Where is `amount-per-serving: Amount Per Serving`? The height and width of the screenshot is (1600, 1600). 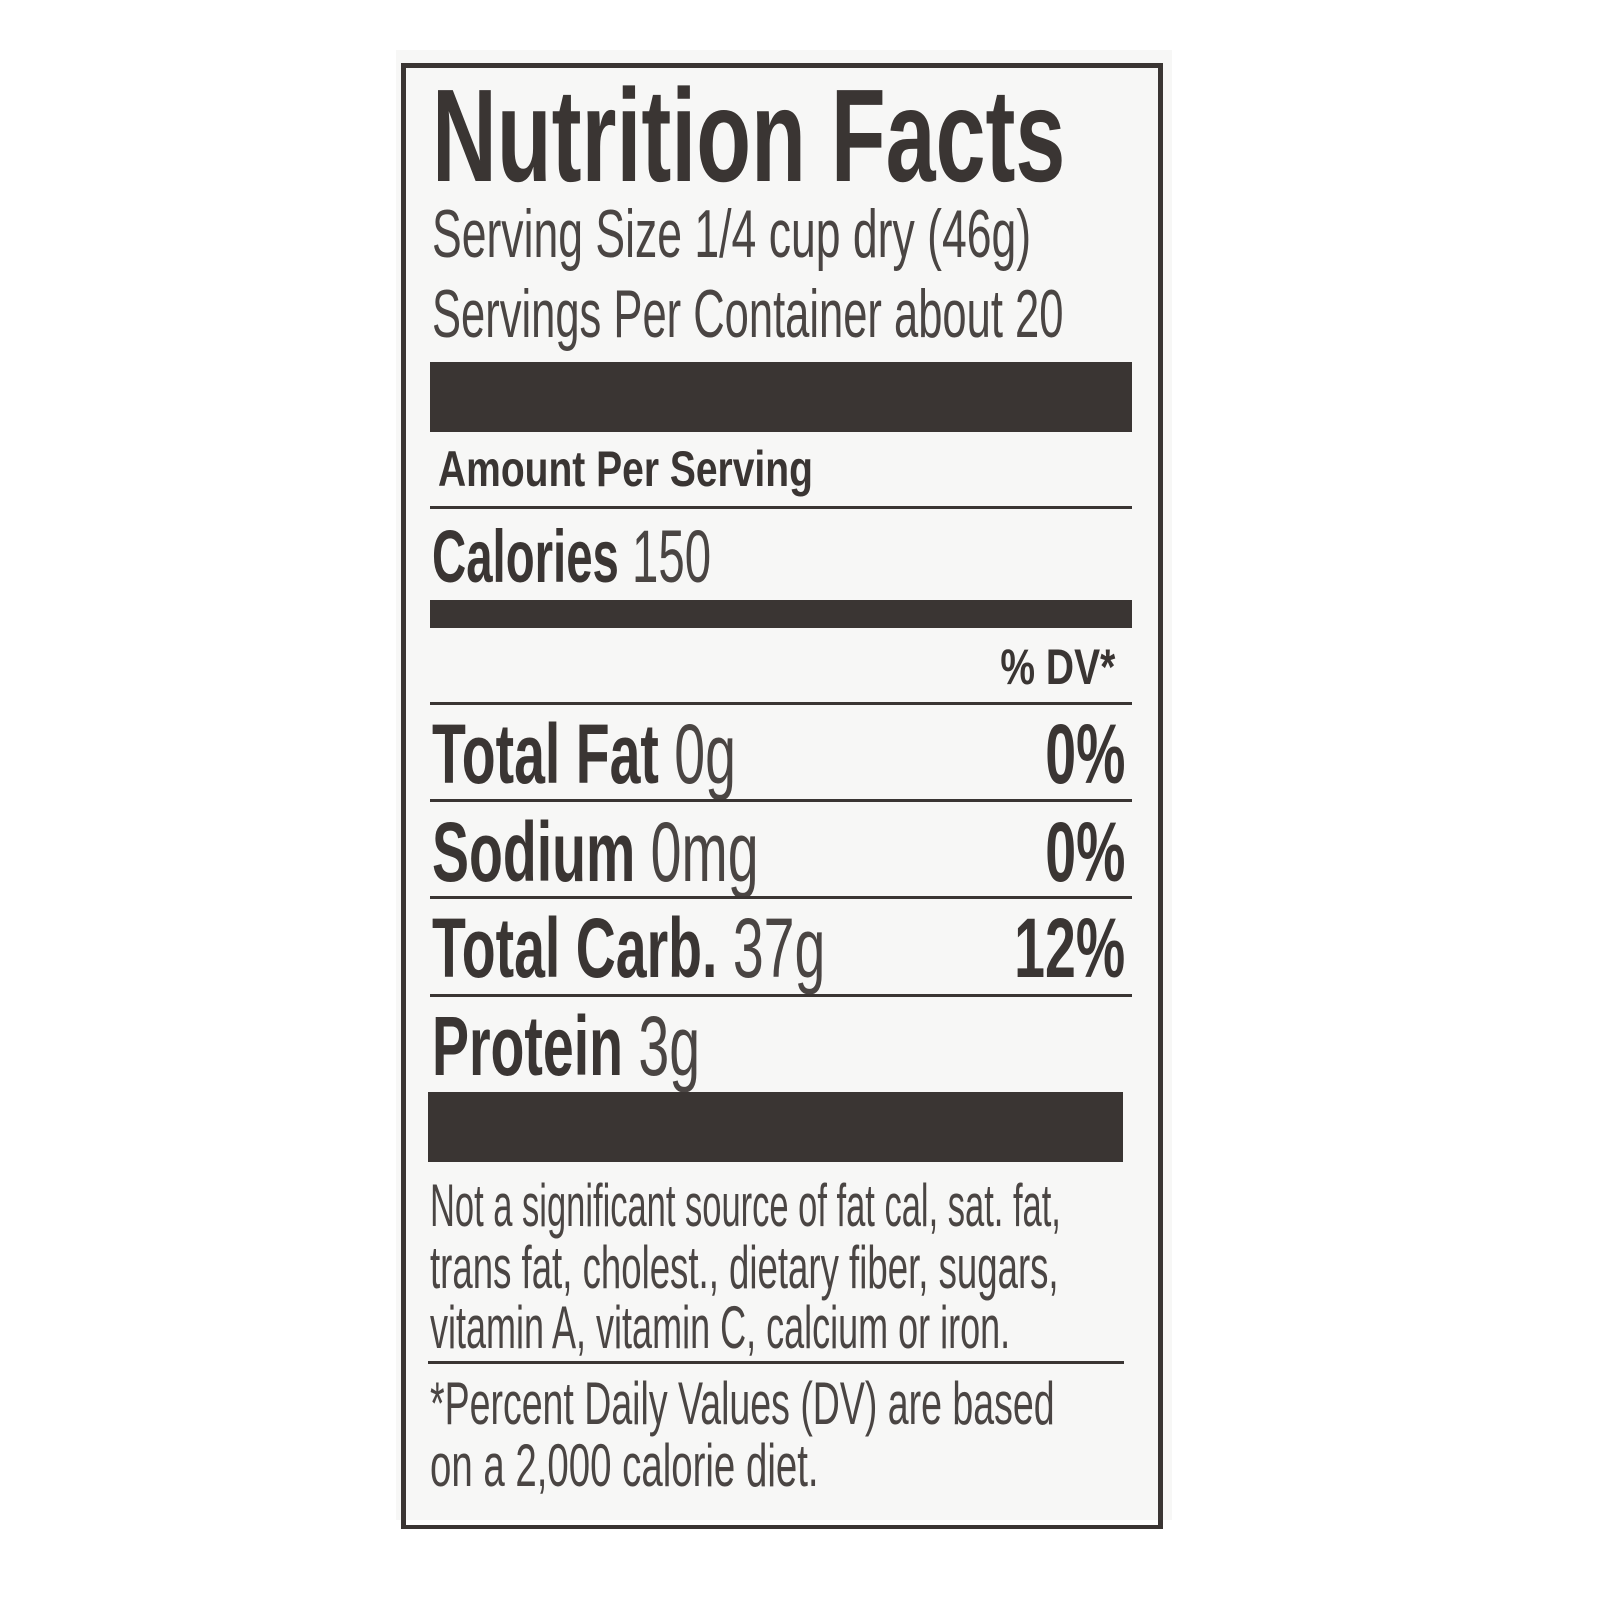
amount-per-serving: Amount Per Serving is located at coordinates (625, 469).